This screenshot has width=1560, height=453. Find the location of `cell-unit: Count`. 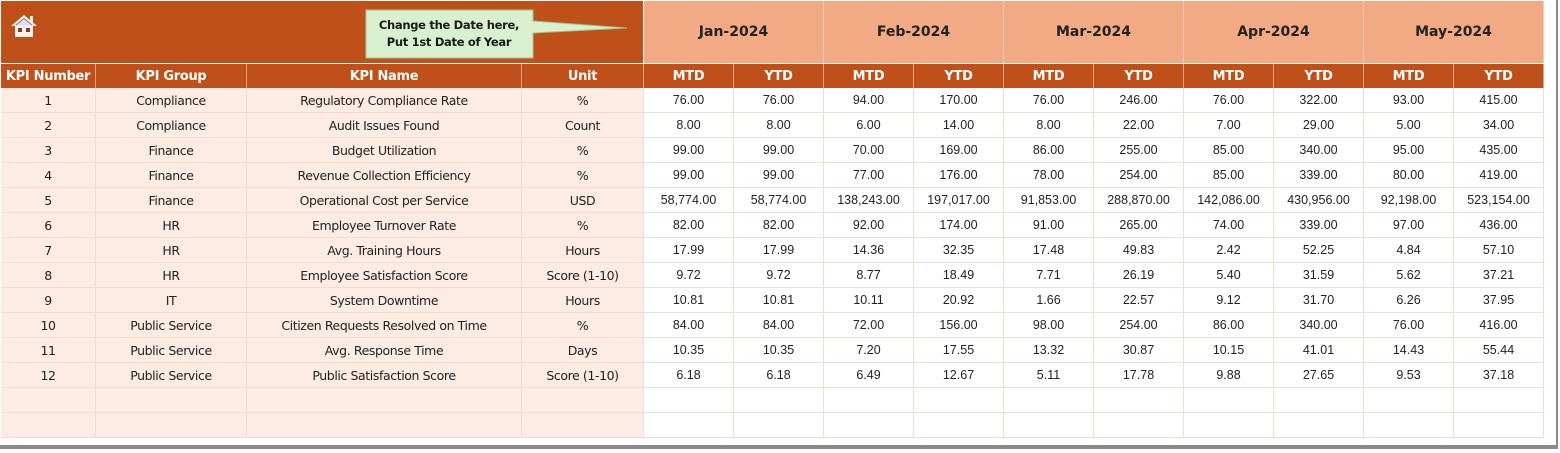

cell-unit: Count is located at coordinates (583, 125).